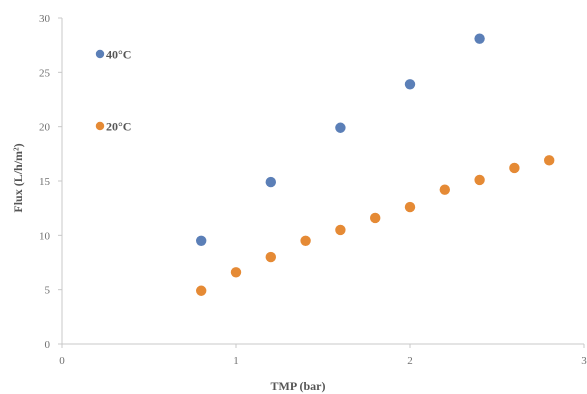 The height and width of the screenshot is (394, 587). What do you see at coordinates (410, 361) in the screenshot?
I see `x-tick-label: 2` at bounding box center [410, 361].